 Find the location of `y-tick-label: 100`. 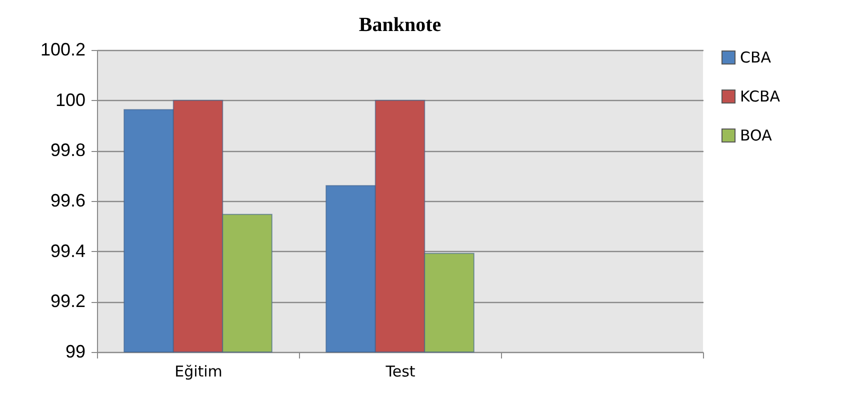

y-tick-label: 100 is located at coordinates (70, 100).